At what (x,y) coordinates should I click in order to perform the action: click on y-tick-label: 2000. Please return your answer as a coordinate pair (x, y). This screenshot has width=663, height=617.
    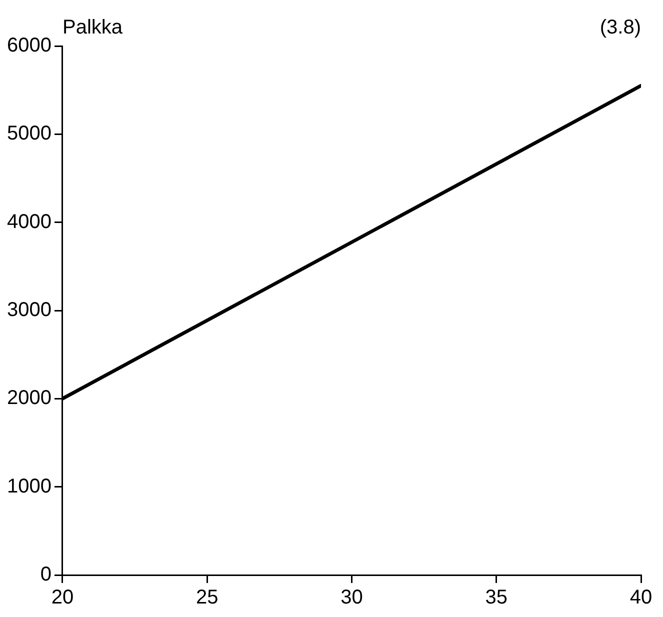
    Looking at the image, I should click on (29, 398).